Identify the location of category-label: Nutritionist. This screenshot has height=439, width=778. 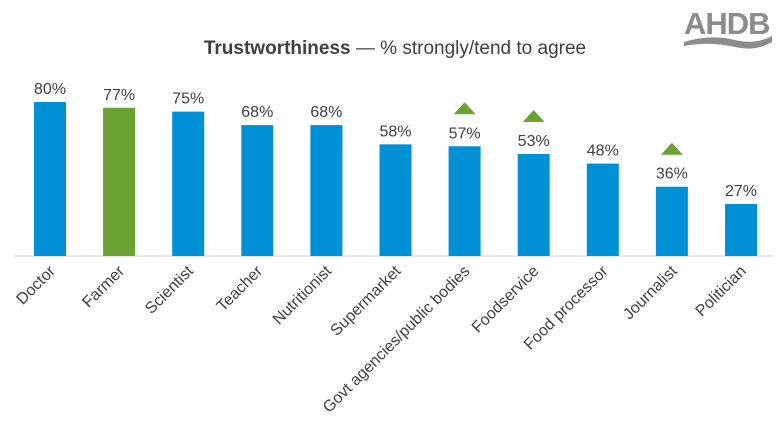
(303, 295).